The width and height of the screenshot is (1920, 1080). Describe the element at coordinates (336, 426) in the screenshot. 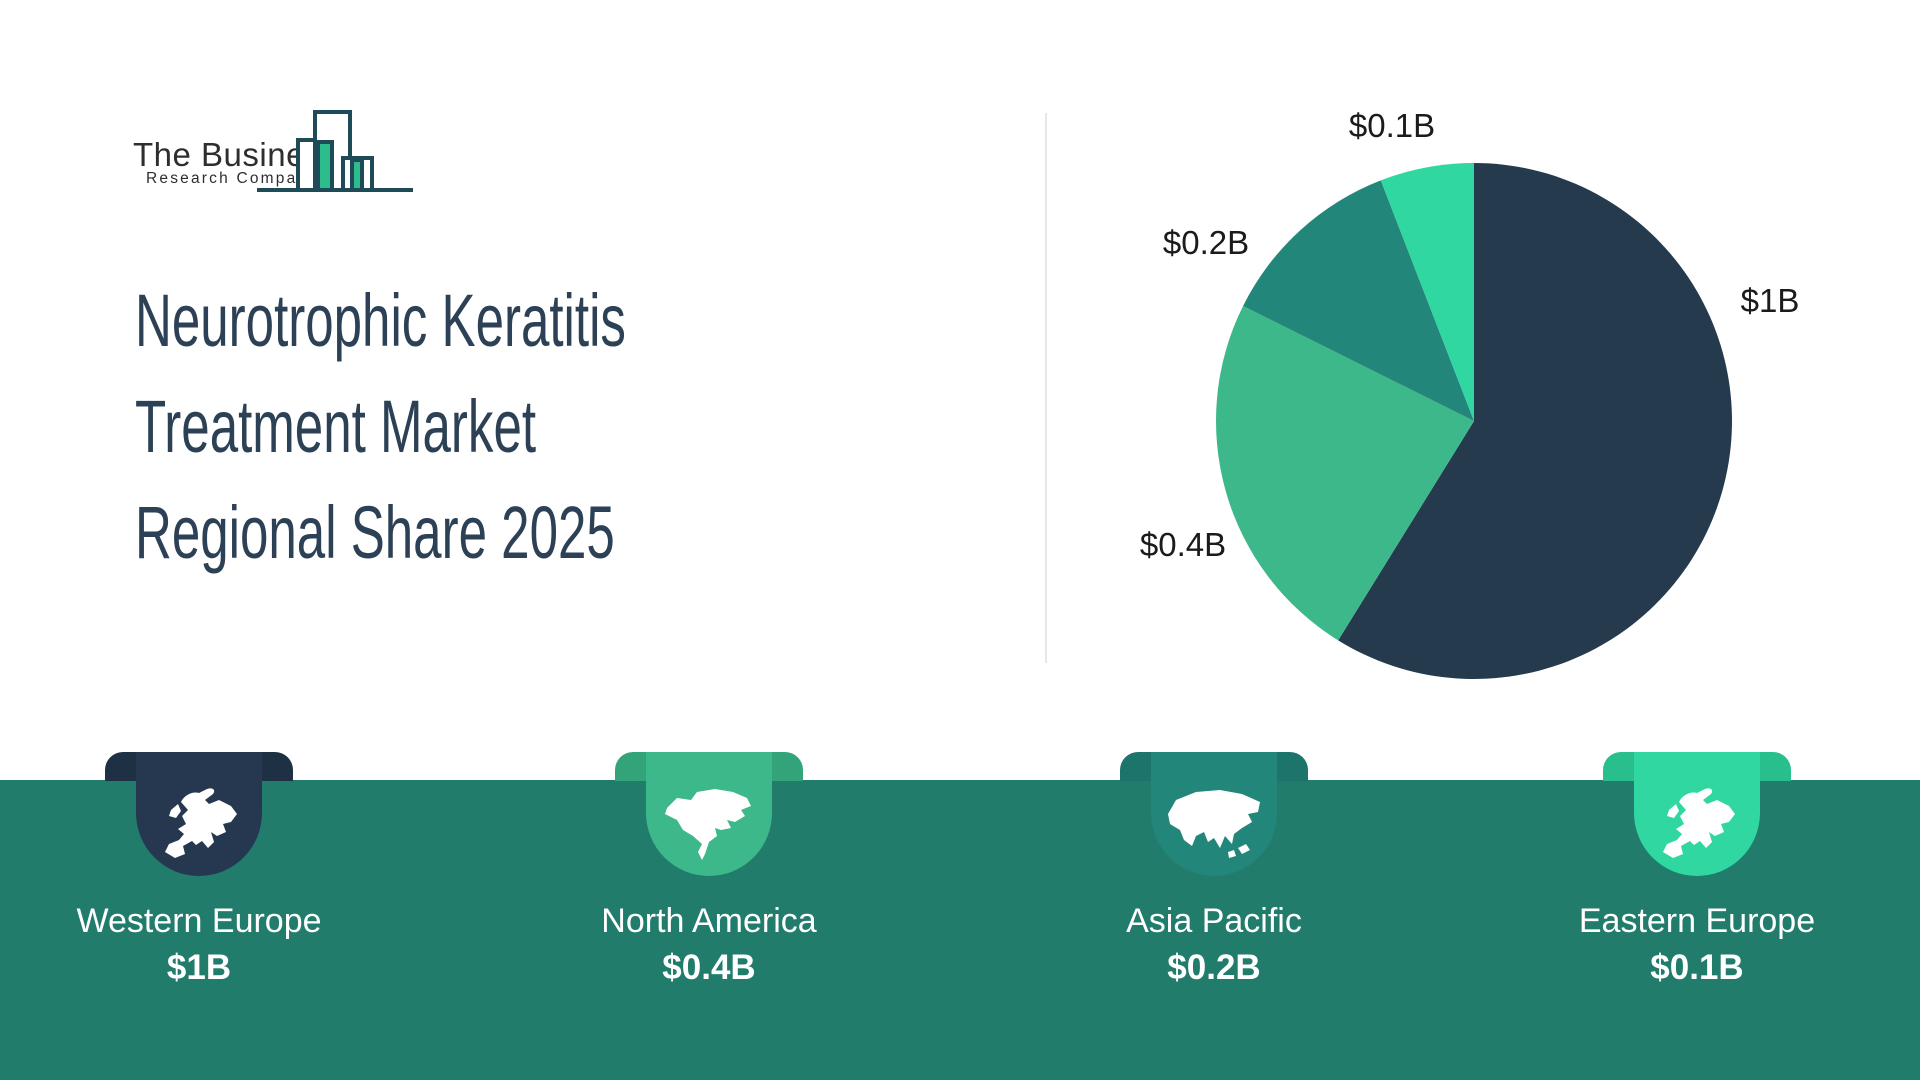

I see `page-title-line-2: Treatment Market` at that location.